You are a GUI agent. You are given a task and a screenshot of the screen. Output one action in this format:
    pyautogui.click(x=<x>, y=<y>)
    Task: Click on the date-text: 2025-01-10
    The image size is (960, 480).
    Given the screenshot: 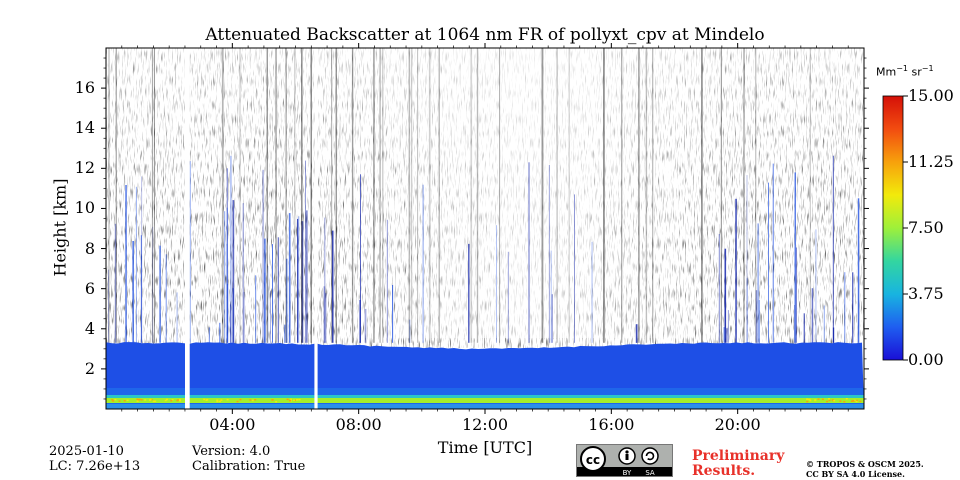 What is the action you would take?
    pyautogui.click(x=86, y=451)
    